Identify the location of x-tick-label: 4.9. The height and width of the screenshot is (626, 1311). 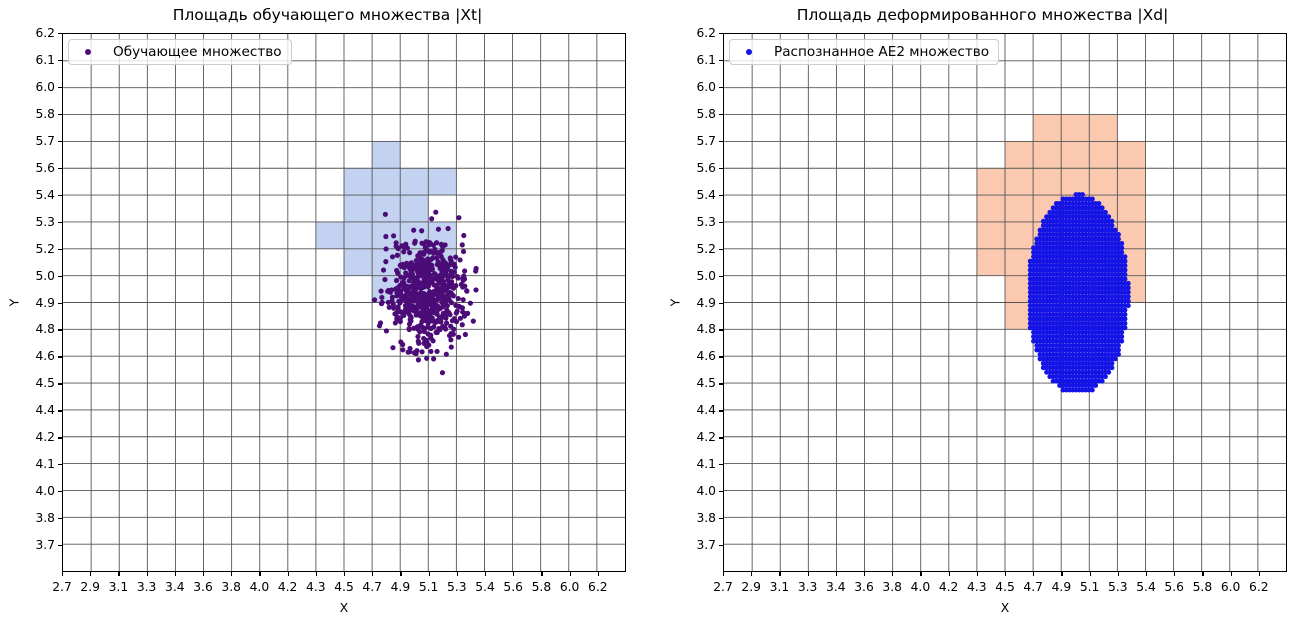
(400, 587).